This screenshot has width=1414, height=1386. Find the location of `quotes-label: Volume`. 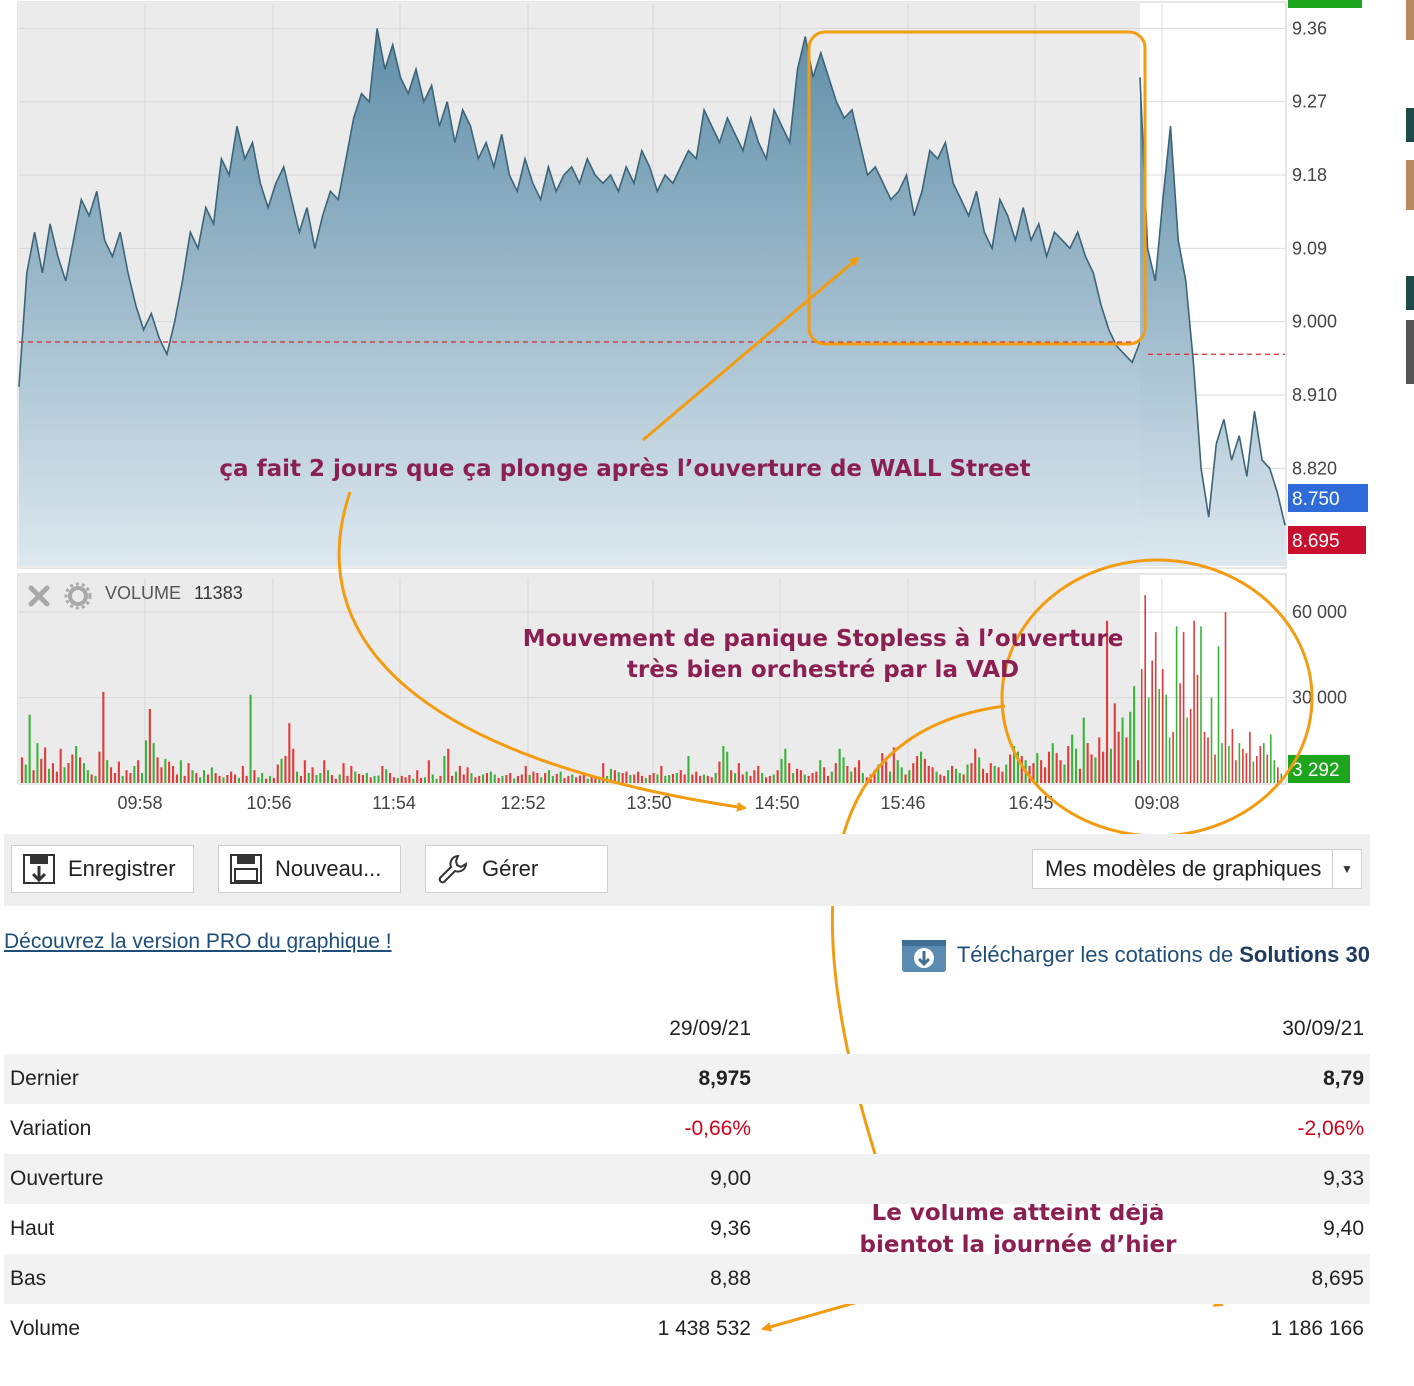

quotes-label: Volume is located at coordinates (45, 1328).